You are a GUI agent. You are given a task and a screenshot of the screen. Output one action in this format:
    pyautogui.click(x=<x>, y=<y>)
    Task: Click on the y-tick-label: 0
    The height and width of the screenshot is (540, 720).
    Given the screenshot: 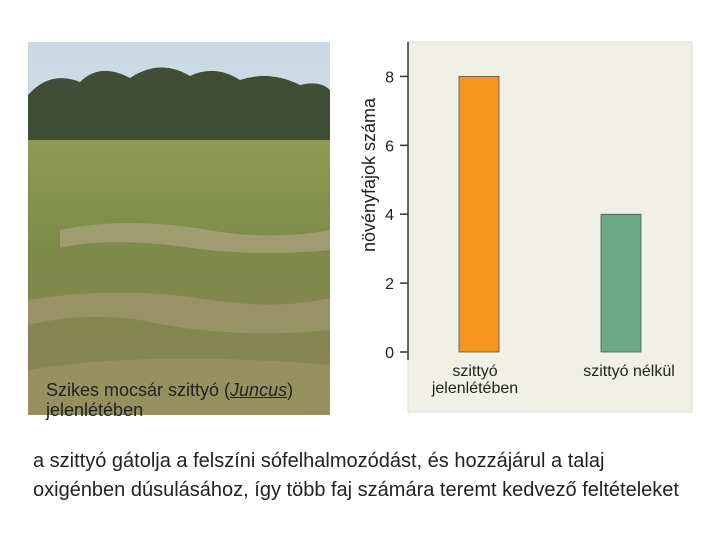 What is the action you would take?
    pyautogui.click(x=389, y=353)
    